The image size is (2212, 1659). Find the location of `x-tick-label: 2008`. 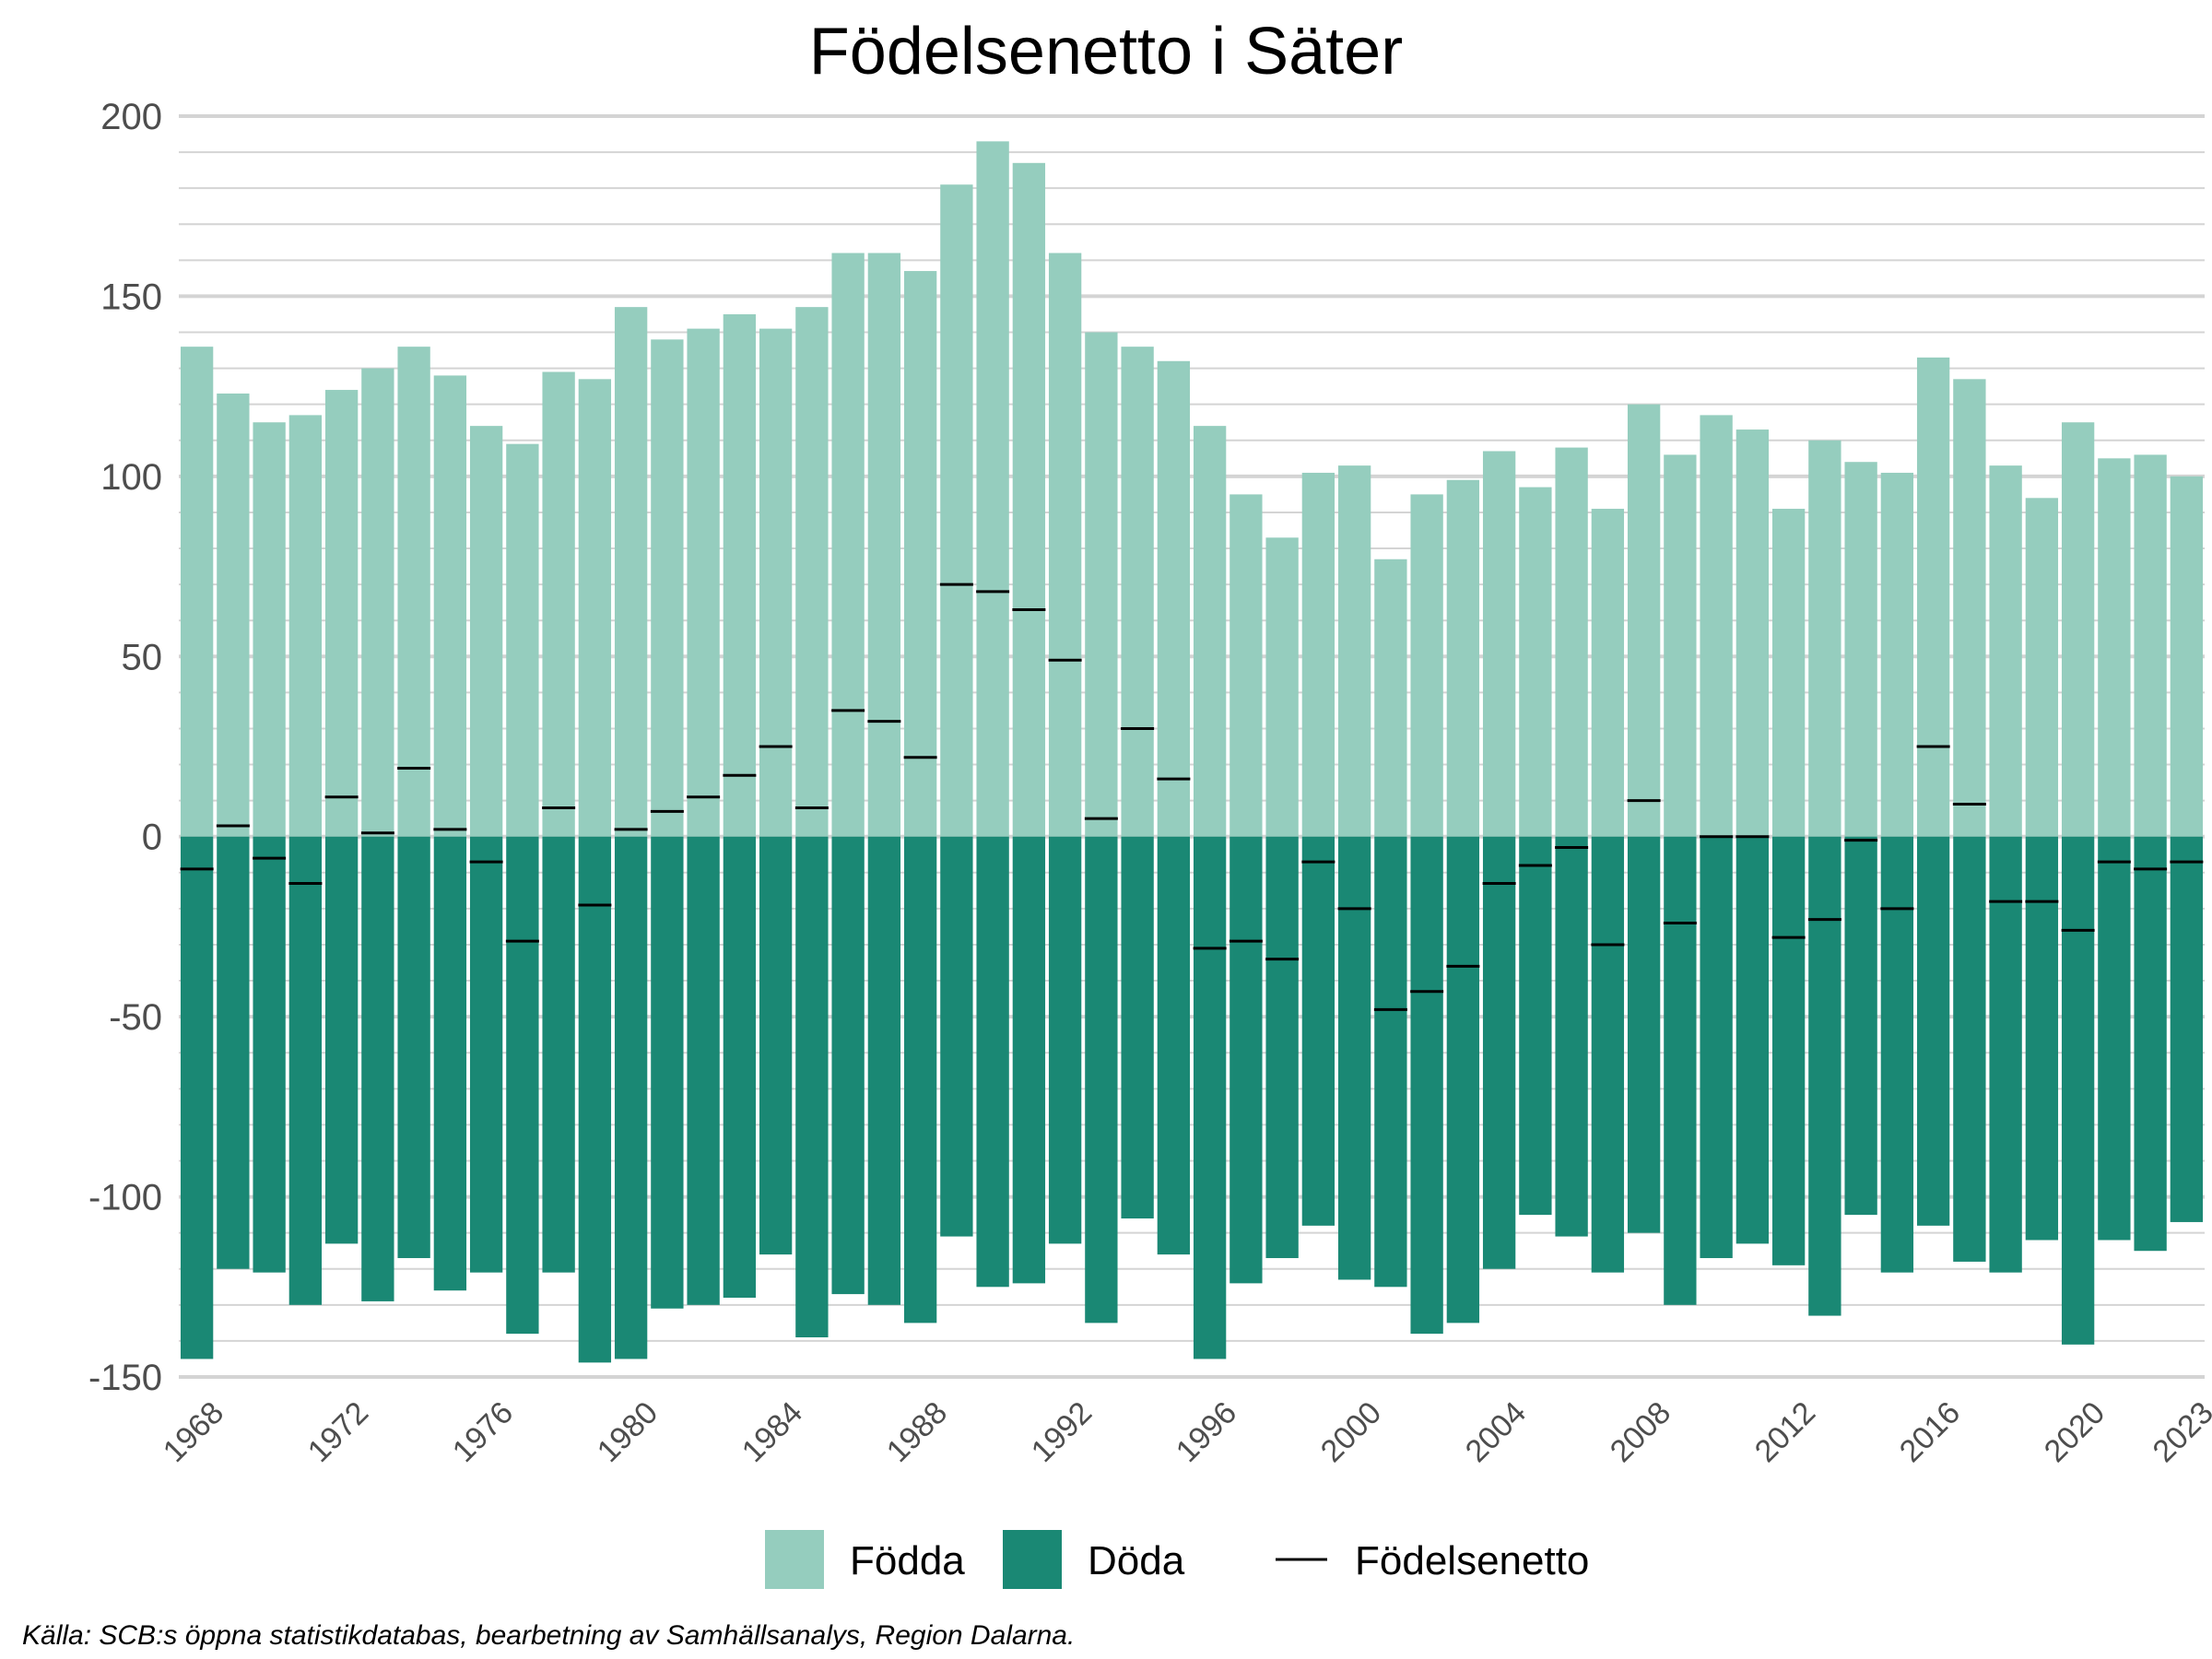

x-tick-label: 2008 is located at coordinates (1640, 1432).